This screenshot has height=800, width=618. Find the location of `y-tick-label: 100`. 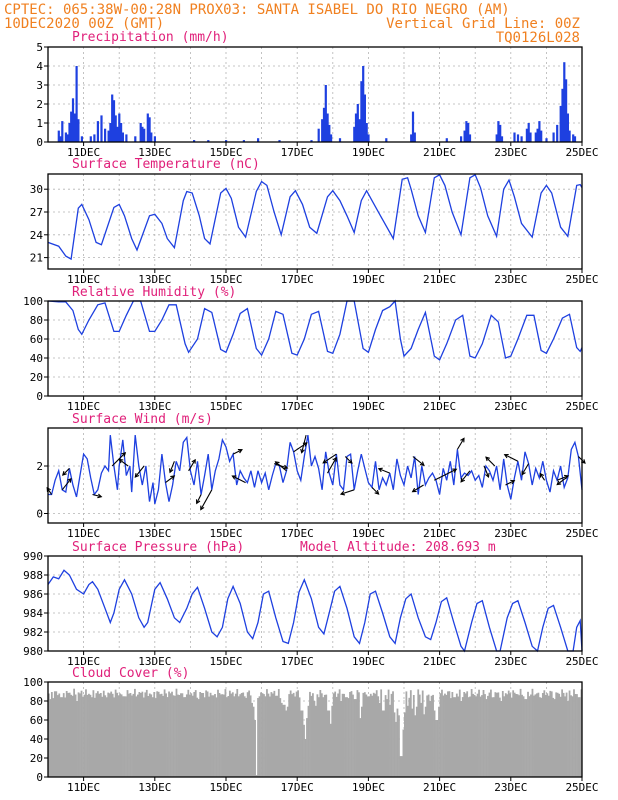

y-tick-label: 100 is located at coordinates (33, 682).